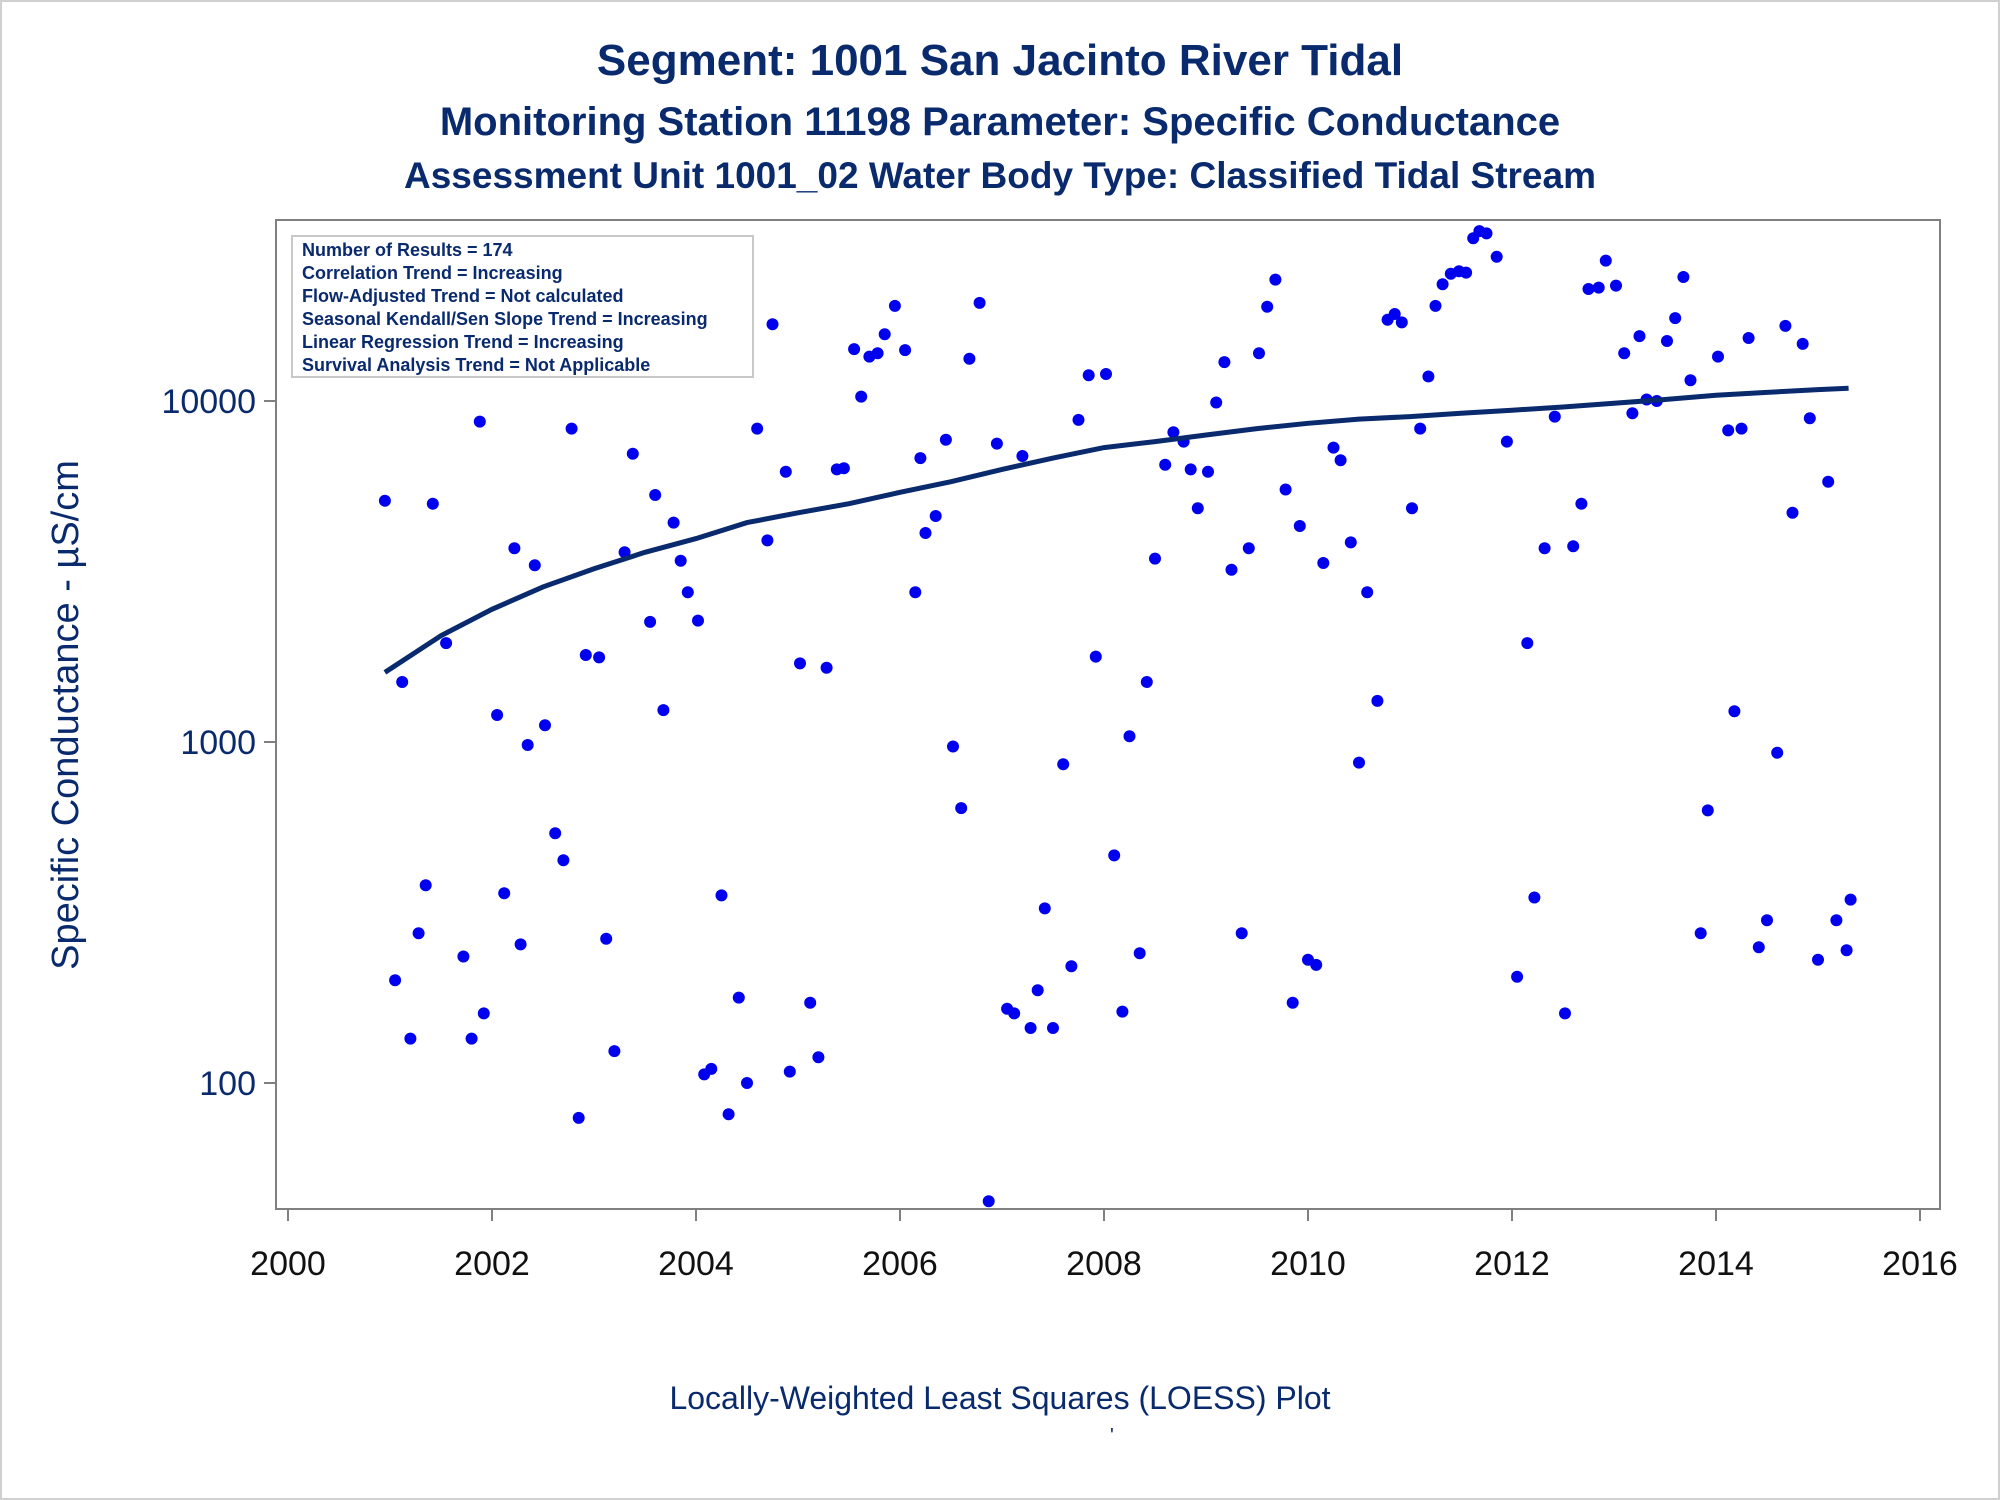  Describe the element at coordinates (696, 1264) in the screenshot. I see `x-tick-label: 2004` at that location.